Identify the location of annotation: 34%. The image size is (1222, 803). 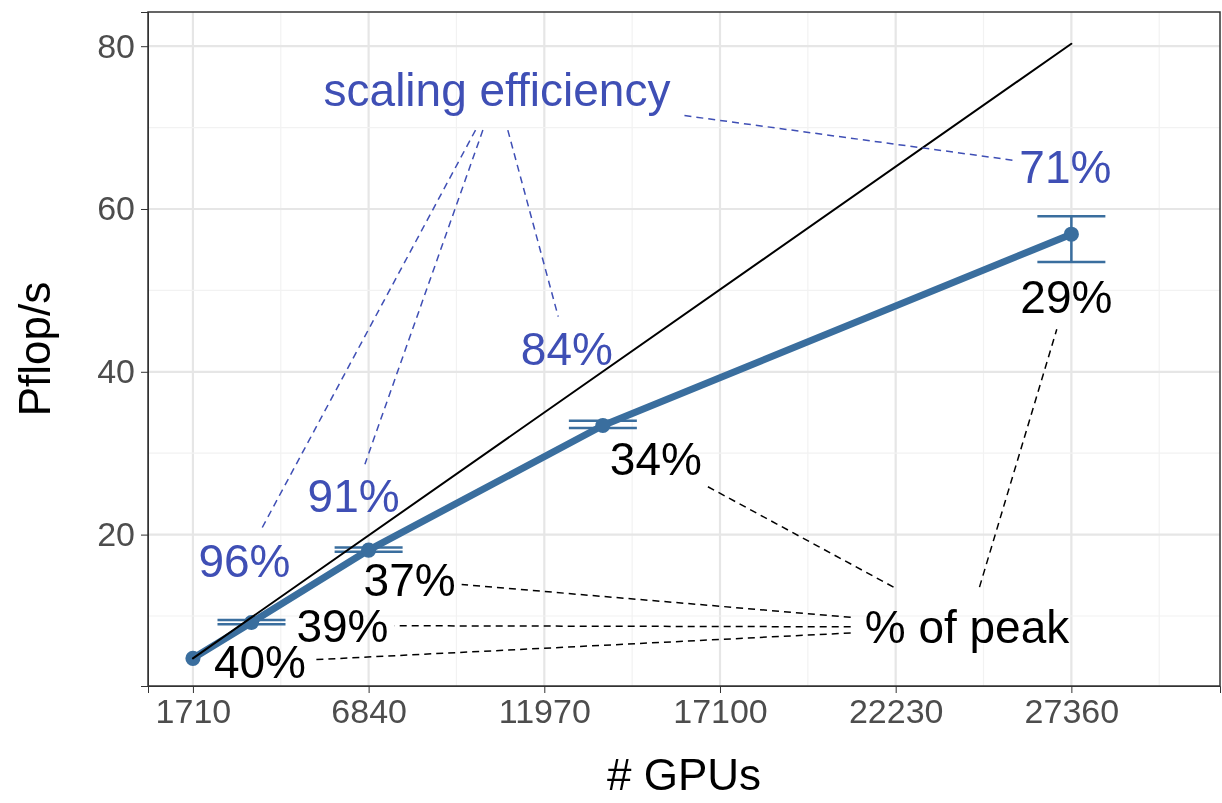
(655, 458).